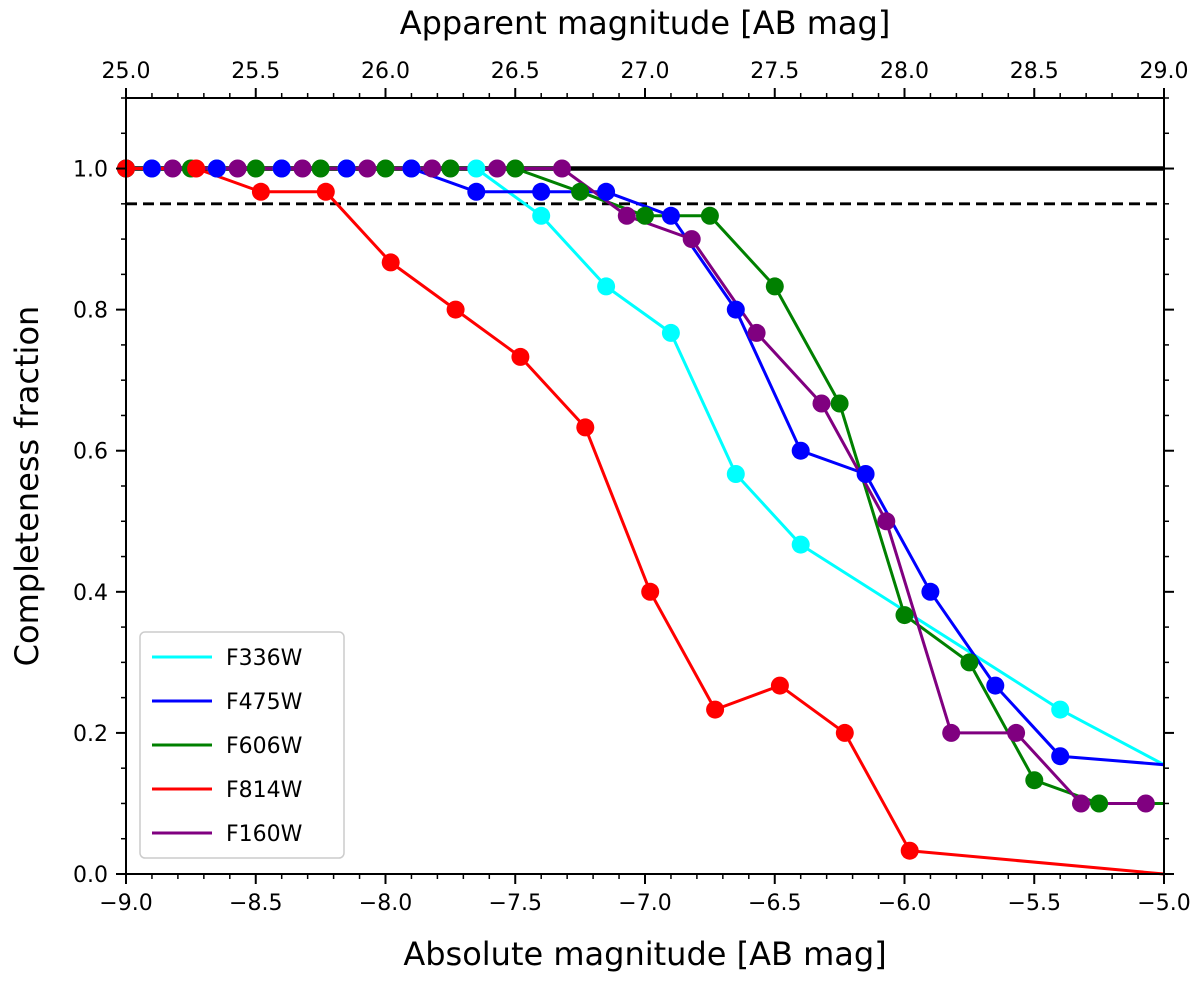 The height and width of the screenshot is (984, 1200). I want to click on x2-tick-label: 29.0, so click(1164, 71).